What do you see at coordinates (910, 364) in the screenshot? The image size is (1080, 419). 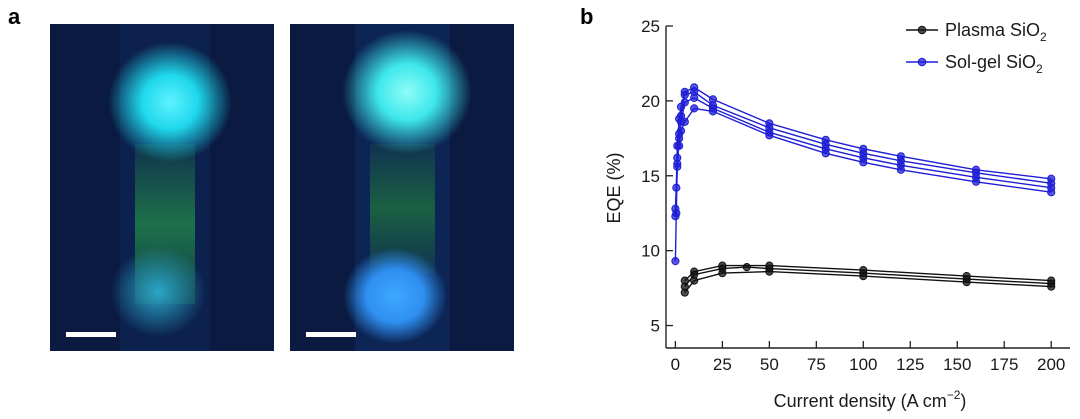 I see `x-tick-label: 125` at bounding box center [910, 364].